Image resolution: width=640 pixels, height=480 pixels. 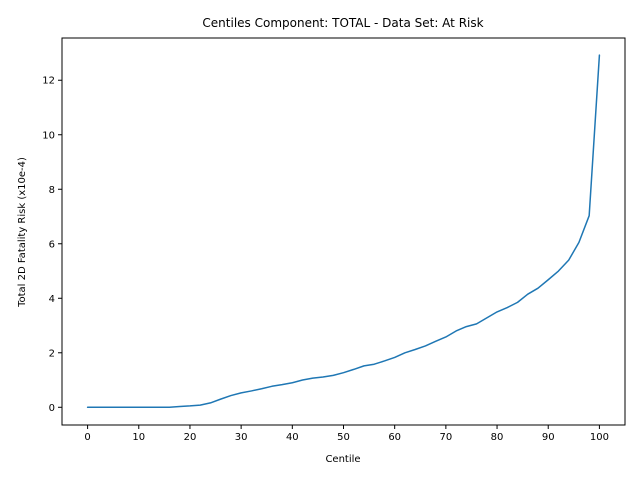 What do you see at coordinates (87, 437) in the screenshot?
I see `x-tick-label: 0` at bounding box center [87, 437].